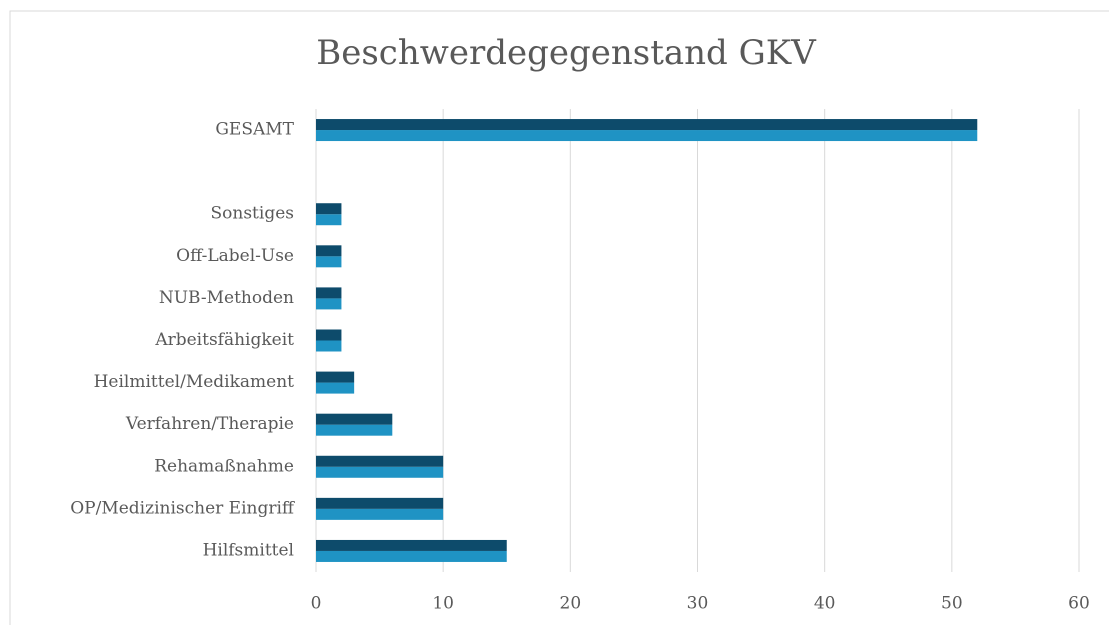 Image resolution: width=1109 pixels, height=625 pixels. What do you see at coordinates (183, 508) in the screenshot?
I see `y-tick-label: OP/Medizinischer Eingriff` at bounding box center [183, 508].